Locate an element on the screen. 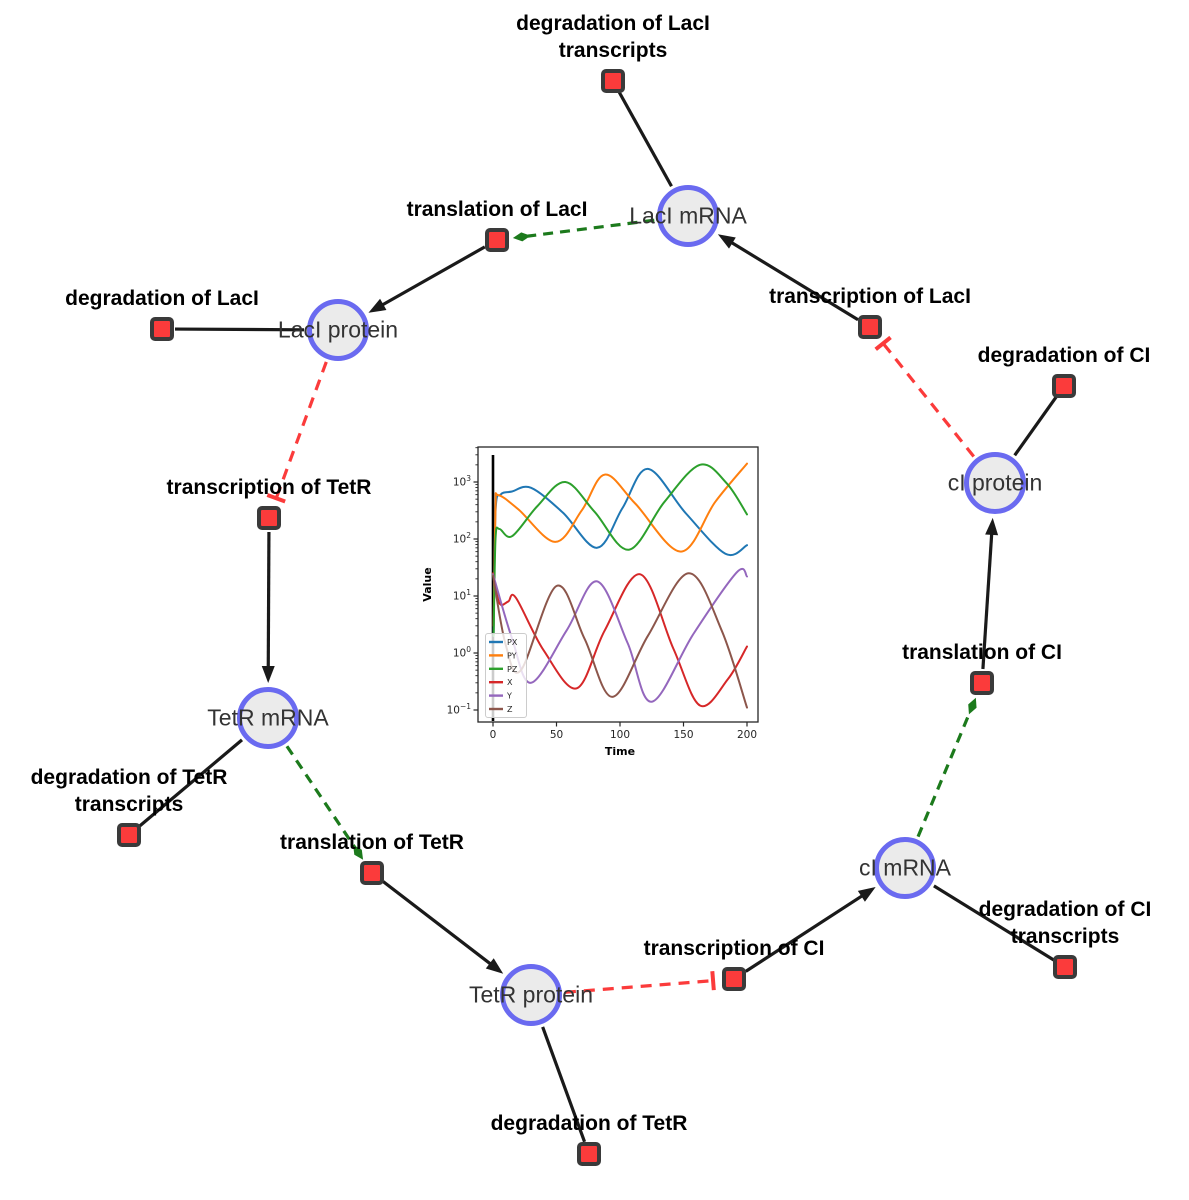 Image resolution: width=1189 pixels, height=1200 pixels. y-tick-label: 10⁻¹ is located at coordinates (459, 709).